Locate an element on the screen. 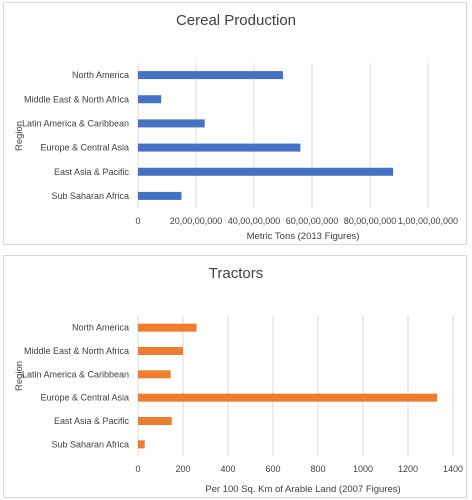  x-tick-label: 80,00,00,000 is located at coordinates (370, 221).